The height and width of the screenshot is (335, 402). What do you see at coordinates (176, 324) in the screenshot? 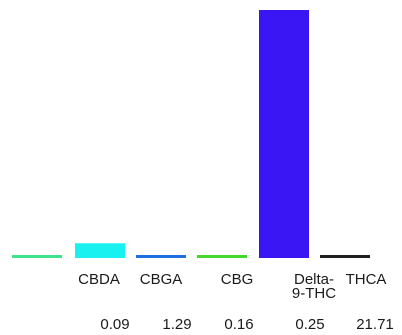
I see `value-label: 1.29` at bounding box center [176, 324].